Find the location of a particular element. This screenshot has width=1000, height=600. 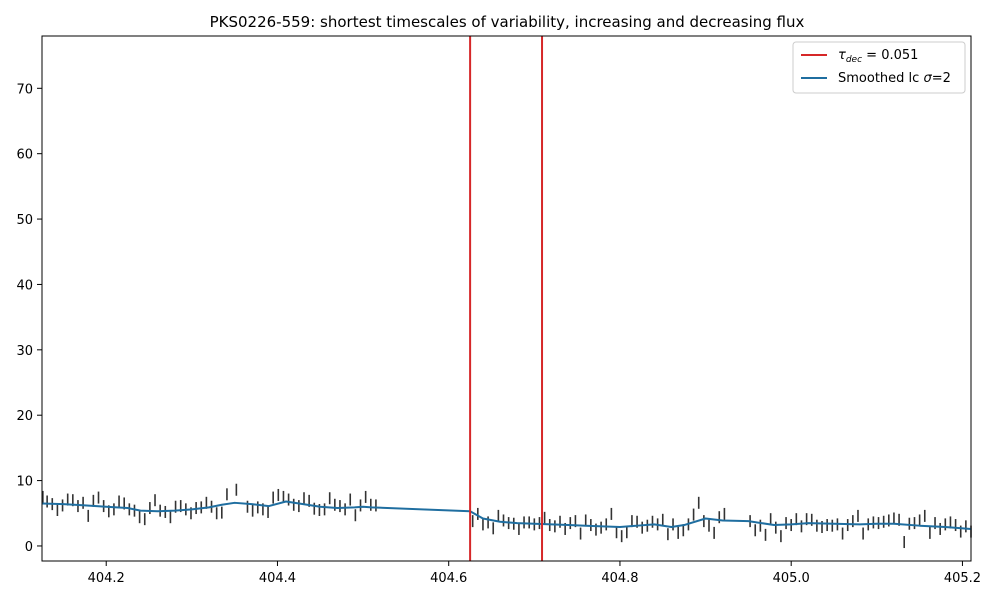

y-tick-label: 0 is located at coordinates (29, 547).